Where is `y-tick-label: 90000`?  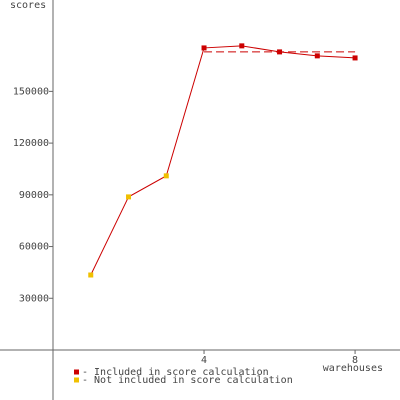
y-tick-label: 90000 is located at coordinates (34, 195).